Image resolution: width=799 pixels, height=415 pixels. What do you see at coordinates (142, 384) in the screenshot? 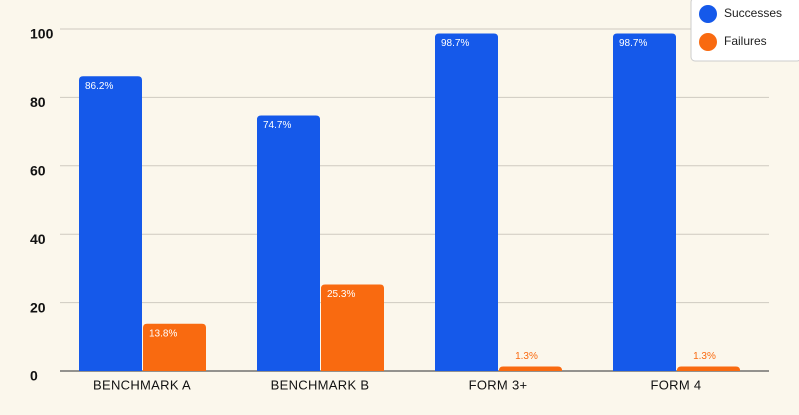
I see `x-tick-label: BENCHMARK A` at bounding box center [142, 384].